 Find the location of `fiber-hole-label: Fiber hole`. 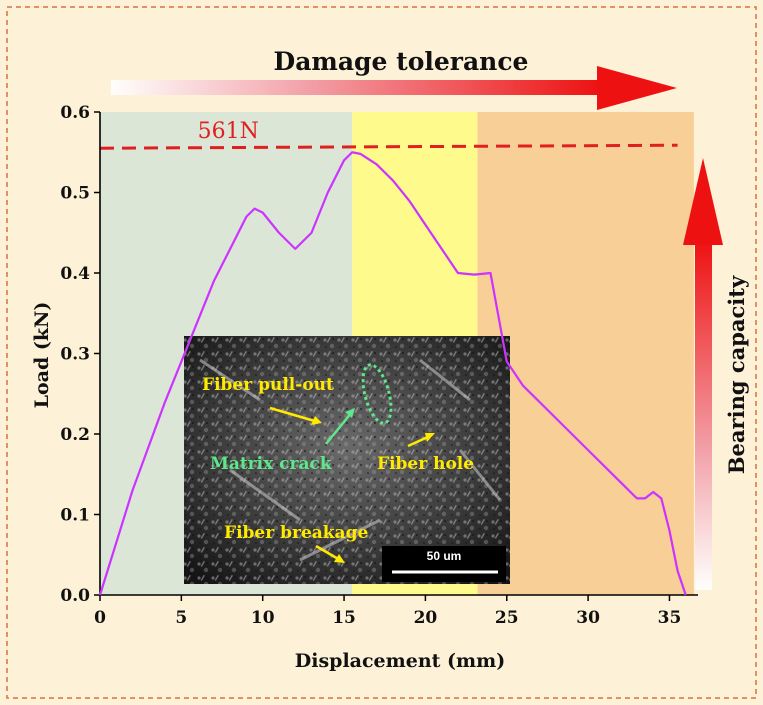

fiber-hole-label: Fiber hole is located at coordinates (425, 464).